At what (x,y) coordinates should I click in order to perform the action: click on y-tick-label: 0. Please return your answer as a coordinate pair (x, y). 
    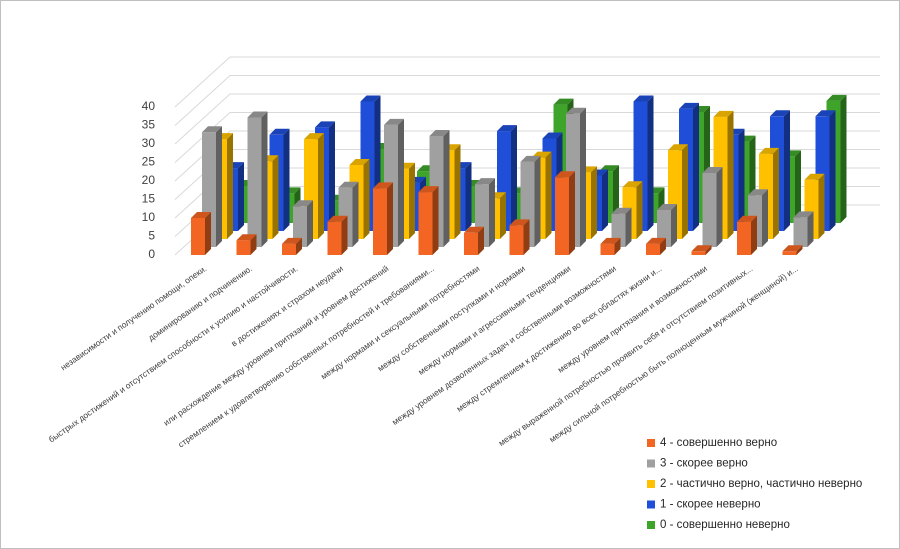
    Looking at the image, I should click on (151, 254).